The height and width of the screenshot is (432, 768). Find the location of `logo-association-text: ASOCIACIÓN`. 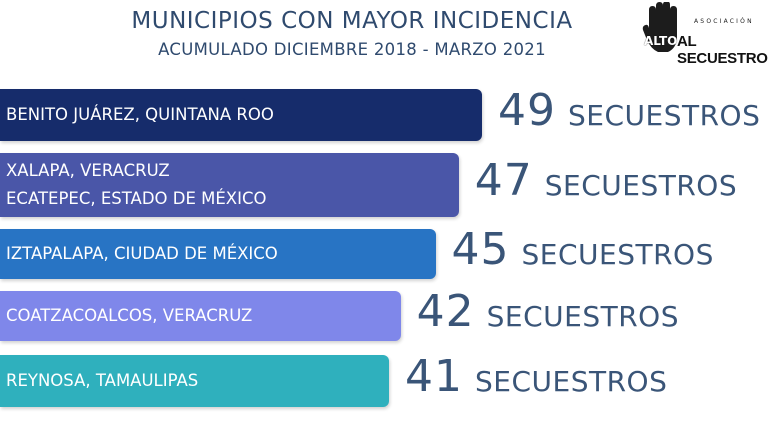

logo-association-text: ASOCIACIÓN is located at coordinates (724, 21).